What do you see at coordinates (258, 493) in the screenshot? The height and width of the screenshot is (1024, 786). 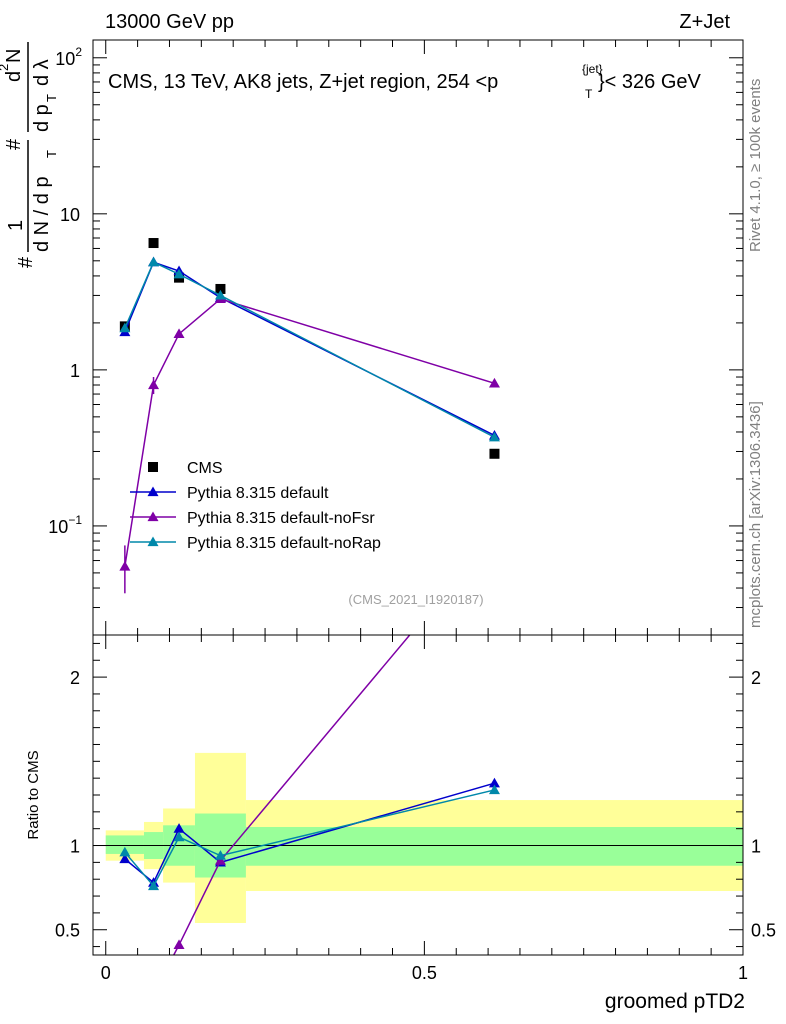 I see `legend-label: Pythia 8.315 default` at bounding box center [258, 493].